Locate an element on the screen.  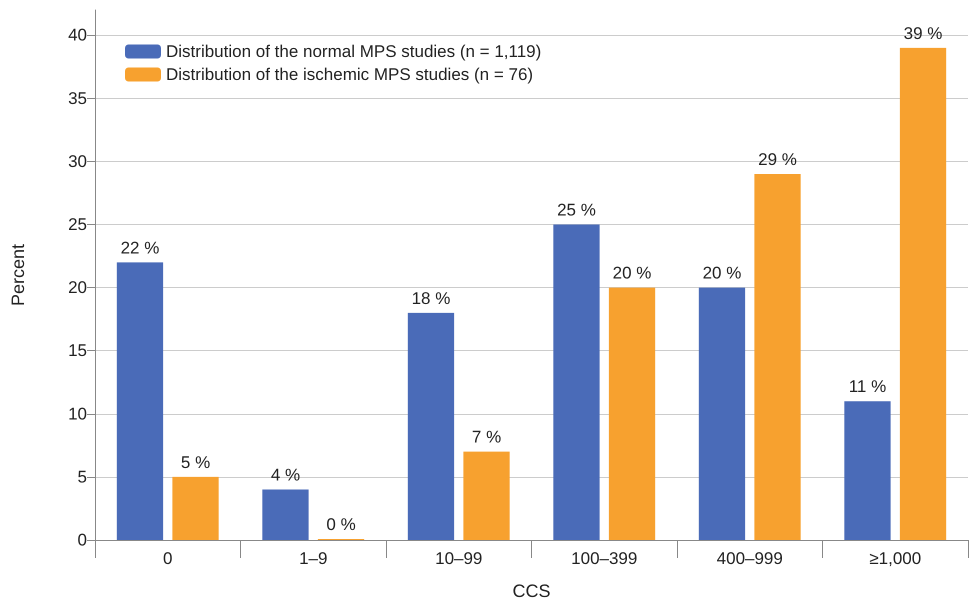
data-label: 5 % is located at coordinates (195, 462).